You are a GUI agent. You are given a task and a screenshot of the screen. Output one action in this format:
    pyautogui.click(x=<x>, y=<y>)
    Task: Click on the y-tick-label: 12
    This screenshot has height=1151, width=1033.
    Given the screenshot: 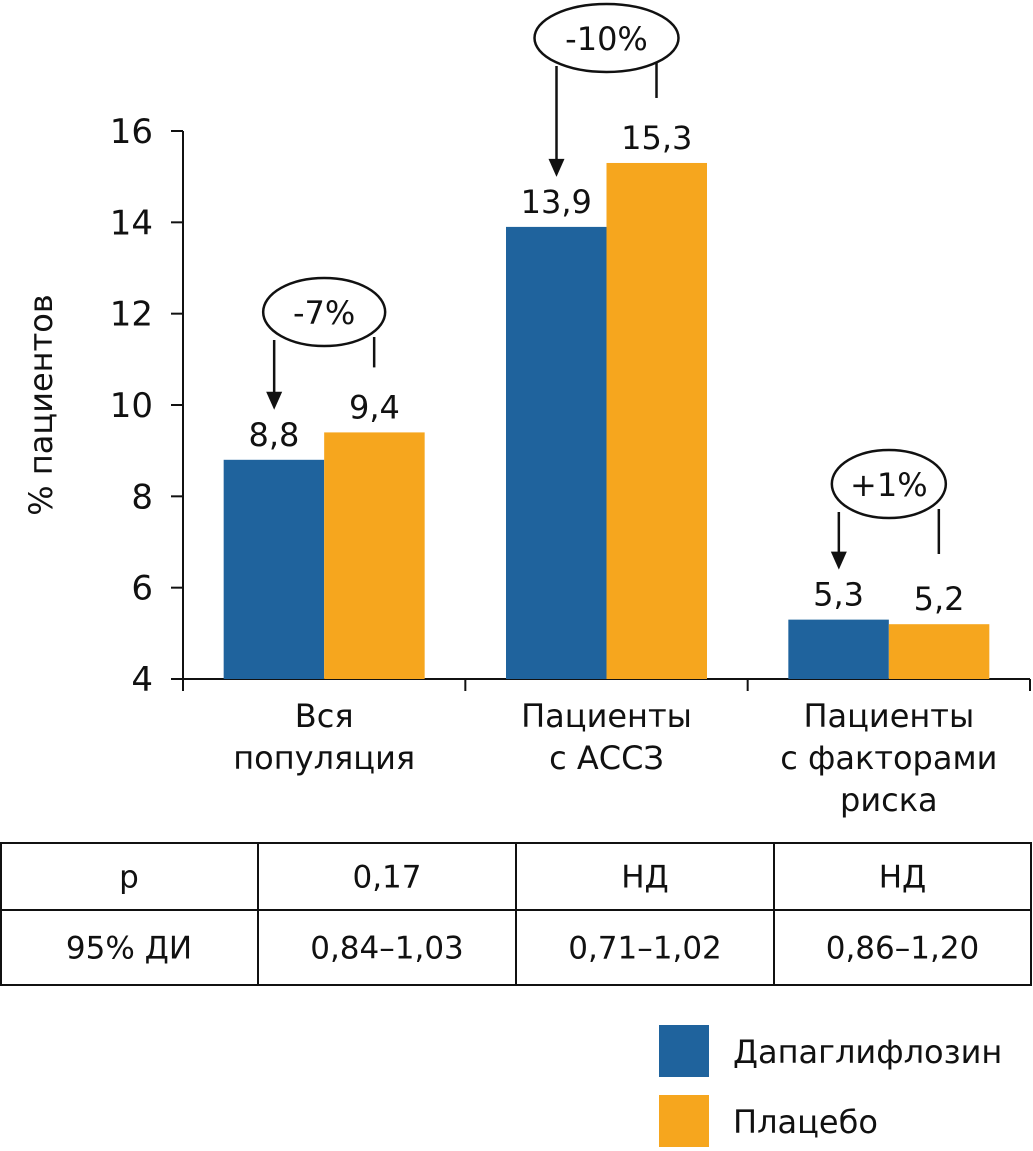 What is the action you would take?
    pyautogui.click(x=131, y=315)
    